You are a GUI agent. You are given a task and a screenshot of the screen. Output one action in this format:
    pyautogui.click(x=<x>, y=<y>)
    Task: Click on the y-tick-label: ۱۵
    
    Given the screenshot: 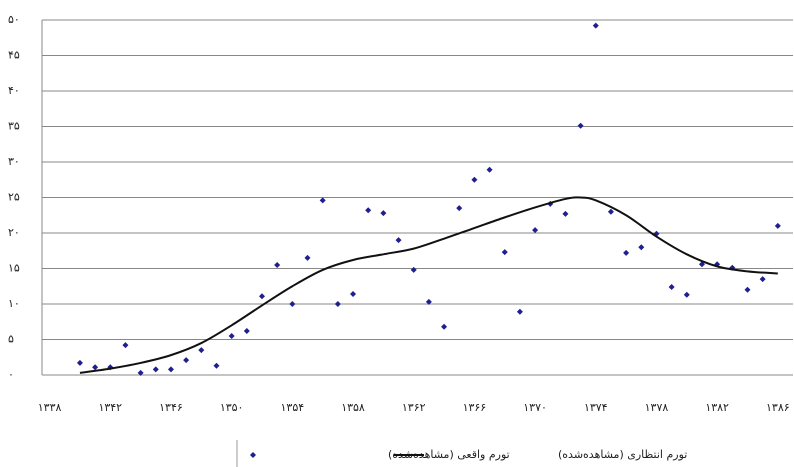 What is the action you would take?
    pyautogui.click(x=14, y=268)
    